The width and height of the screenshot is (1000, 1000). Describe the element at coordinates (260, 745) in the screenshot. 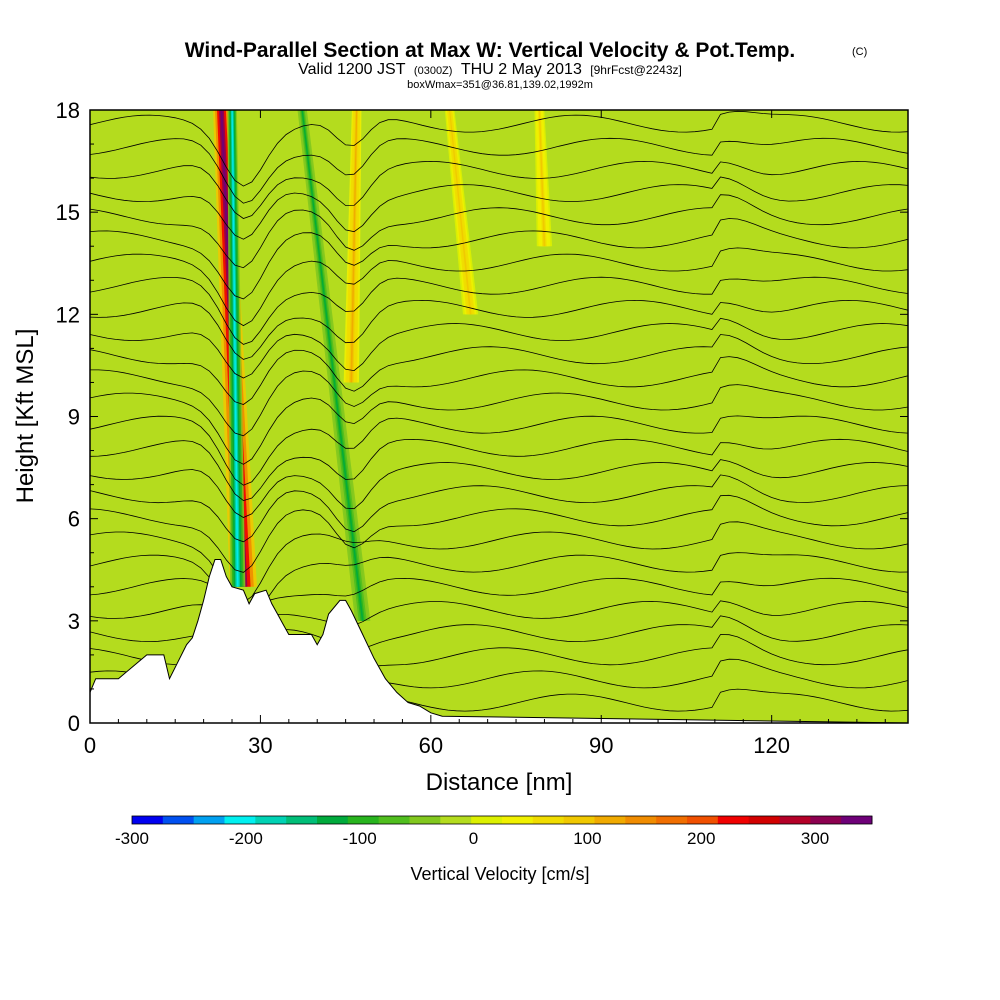

I see `x-tick-label: 30` at that location.